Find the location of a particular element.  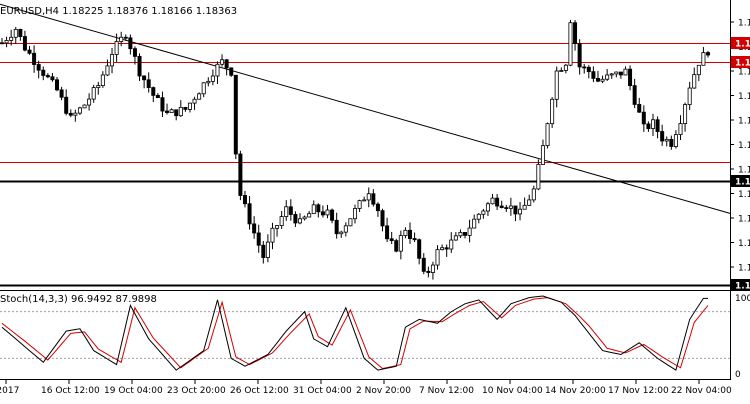

price-axis-label: 1.16 is located at coordinates (744, 195).